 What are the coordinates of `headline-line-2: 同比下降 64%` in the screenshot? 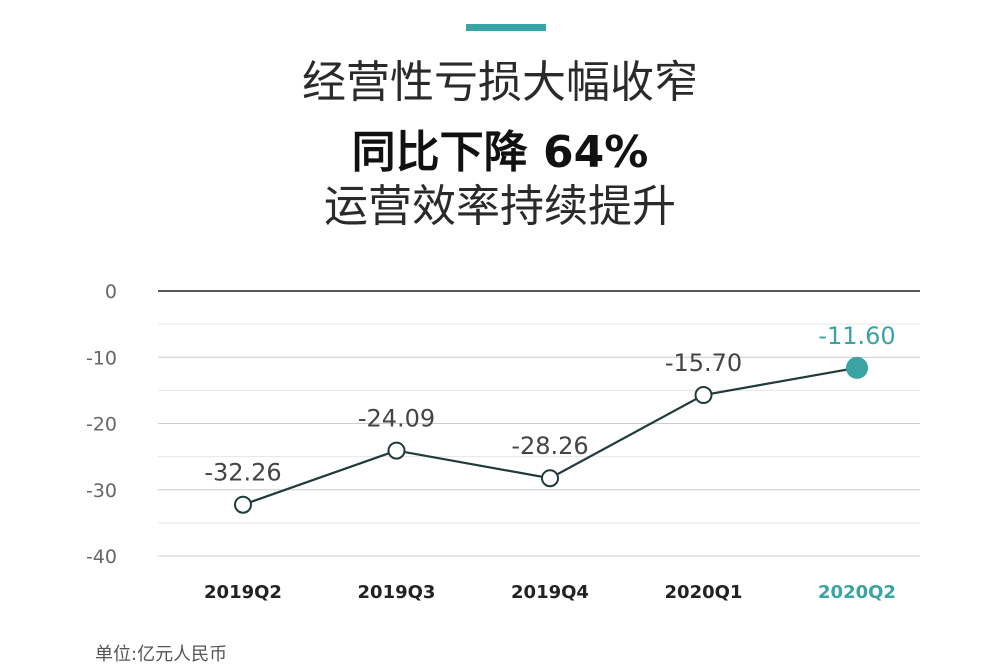 It's located at (500, 152).